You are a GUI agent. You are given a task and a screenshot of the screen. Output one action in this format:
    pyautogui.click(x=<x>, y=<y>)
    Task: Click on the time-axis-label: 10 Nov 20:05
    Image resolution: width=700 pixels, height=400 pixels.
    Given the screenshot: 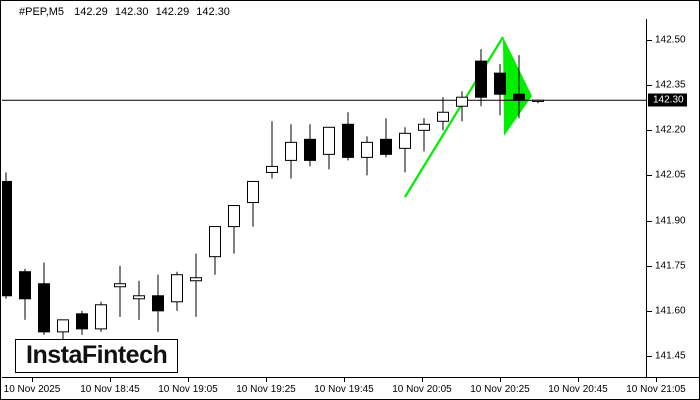 What is the action you would take?
    pyautogui.click(x=422, y=389)
    